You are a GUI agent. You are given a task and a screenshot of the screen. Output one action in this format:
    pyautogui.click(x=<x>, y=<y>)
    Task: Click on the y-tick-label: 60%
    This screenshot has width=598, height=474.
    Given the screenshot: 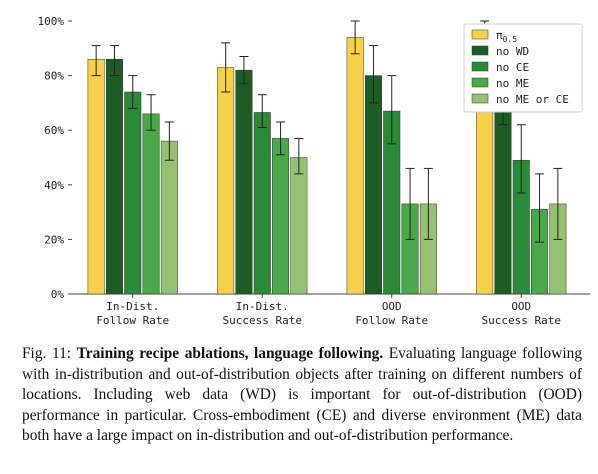 What is the action you would take?
    pyautogui.click(x=54, y=130)
    